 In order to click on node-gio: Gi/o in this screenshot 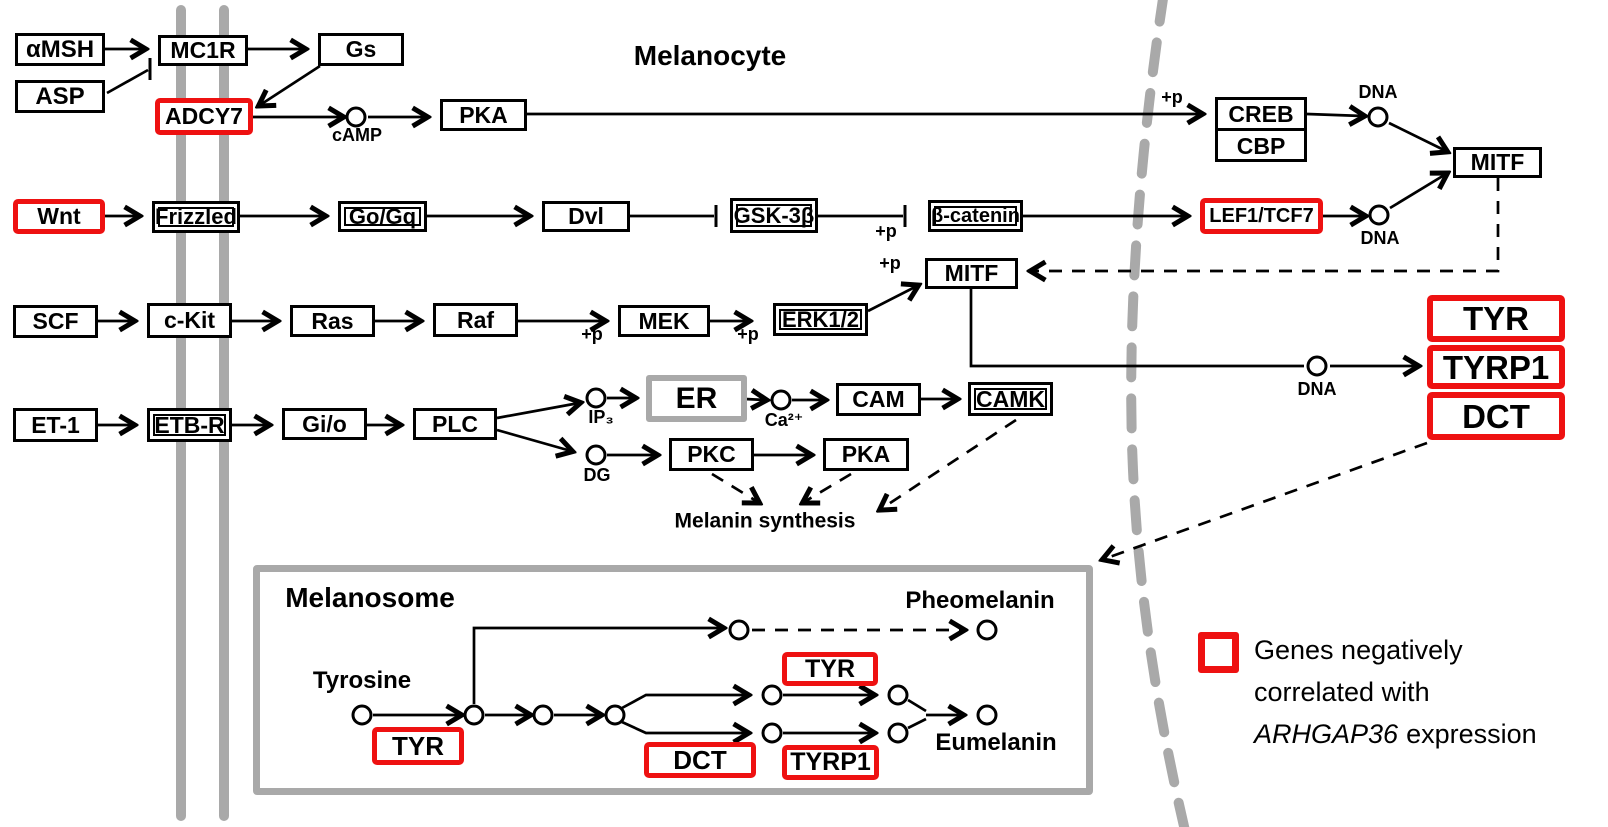, I will do `click(324, 424)`.